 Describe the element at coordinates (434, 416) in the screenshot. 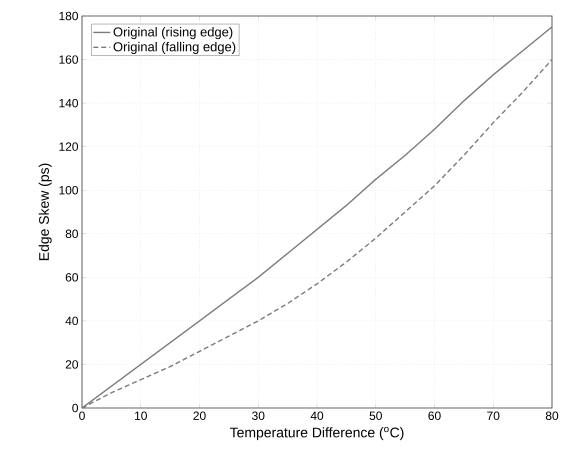

I see `x-tick-label: 60` at that location.